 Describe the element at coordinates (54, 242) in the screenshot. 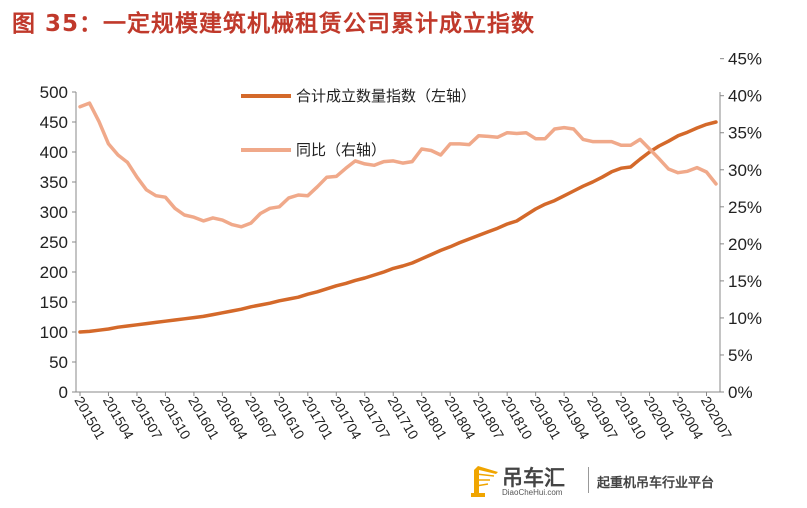

I see `left-tick-label: 250` at that location.